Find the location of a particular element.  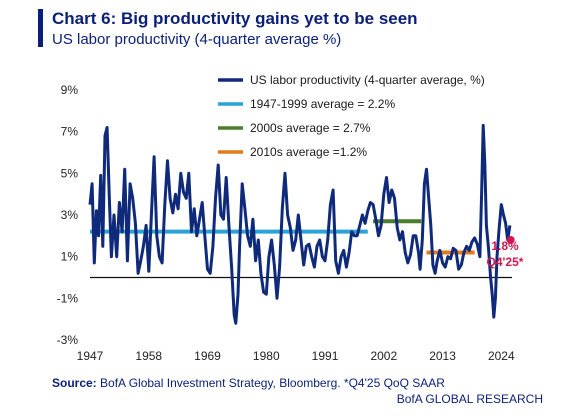

y-tick-label: 9% is located at coordinates (70, 90).